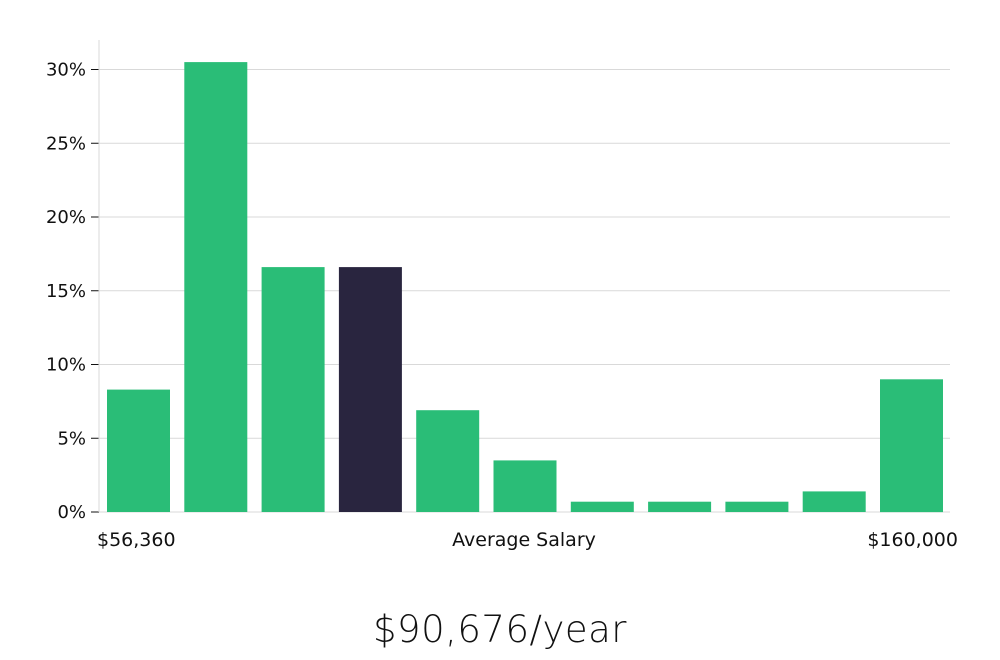 This screenshot has height=660, width=1000. What do you see at coordinates (66, 365) in the screenshot?
I see `y-tick-label: 10%` at bounding box center [66, 365].